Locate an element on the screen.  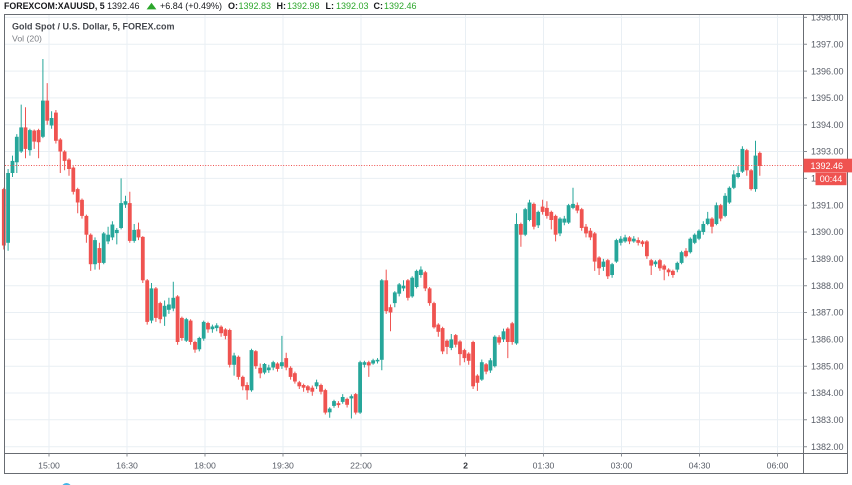
svg-text: 1387.00 is located at coordinates (827, 313).